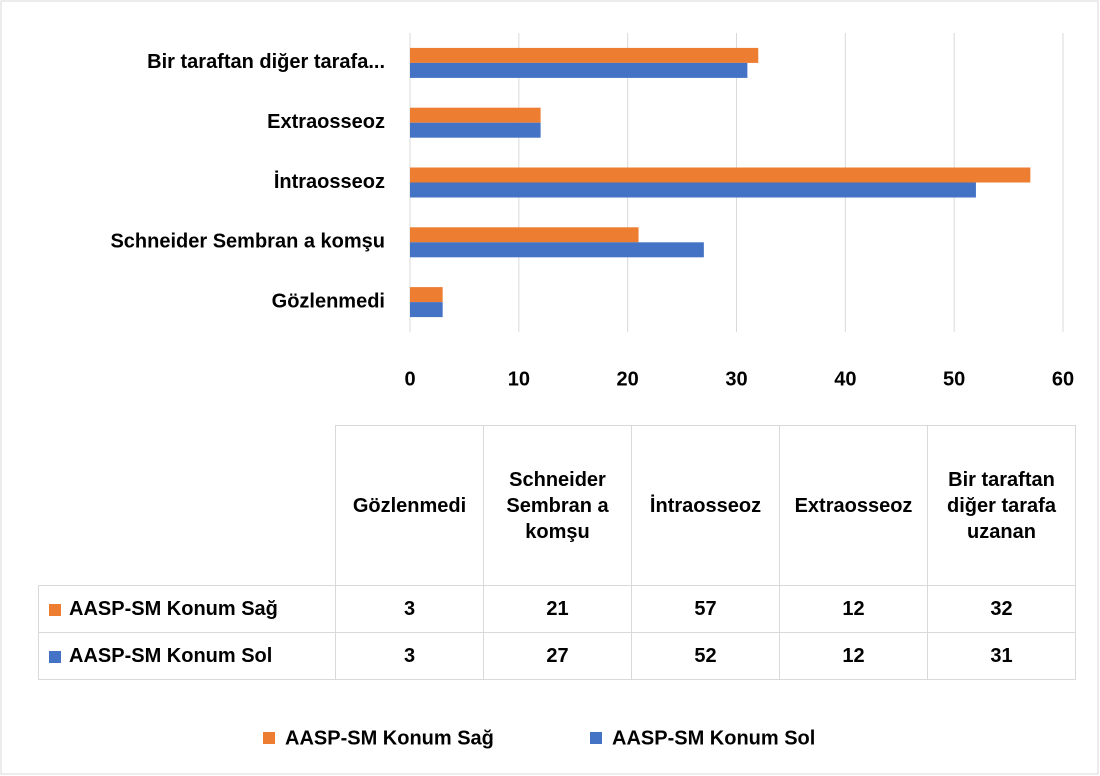 The height and width of the screenshot is (776, 1100). Describe the element at coordinates (187, 506) in the screenshot. I see `table-corner` at that location.